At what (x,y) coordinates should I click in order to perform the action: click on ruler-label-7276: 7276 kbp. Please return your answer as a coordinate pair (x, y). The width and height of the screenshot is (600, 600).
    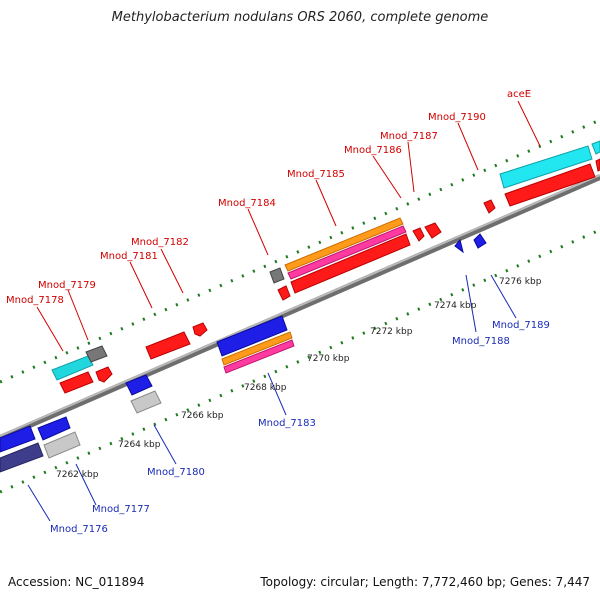
    Looking at the image, I should click on (520, 282).